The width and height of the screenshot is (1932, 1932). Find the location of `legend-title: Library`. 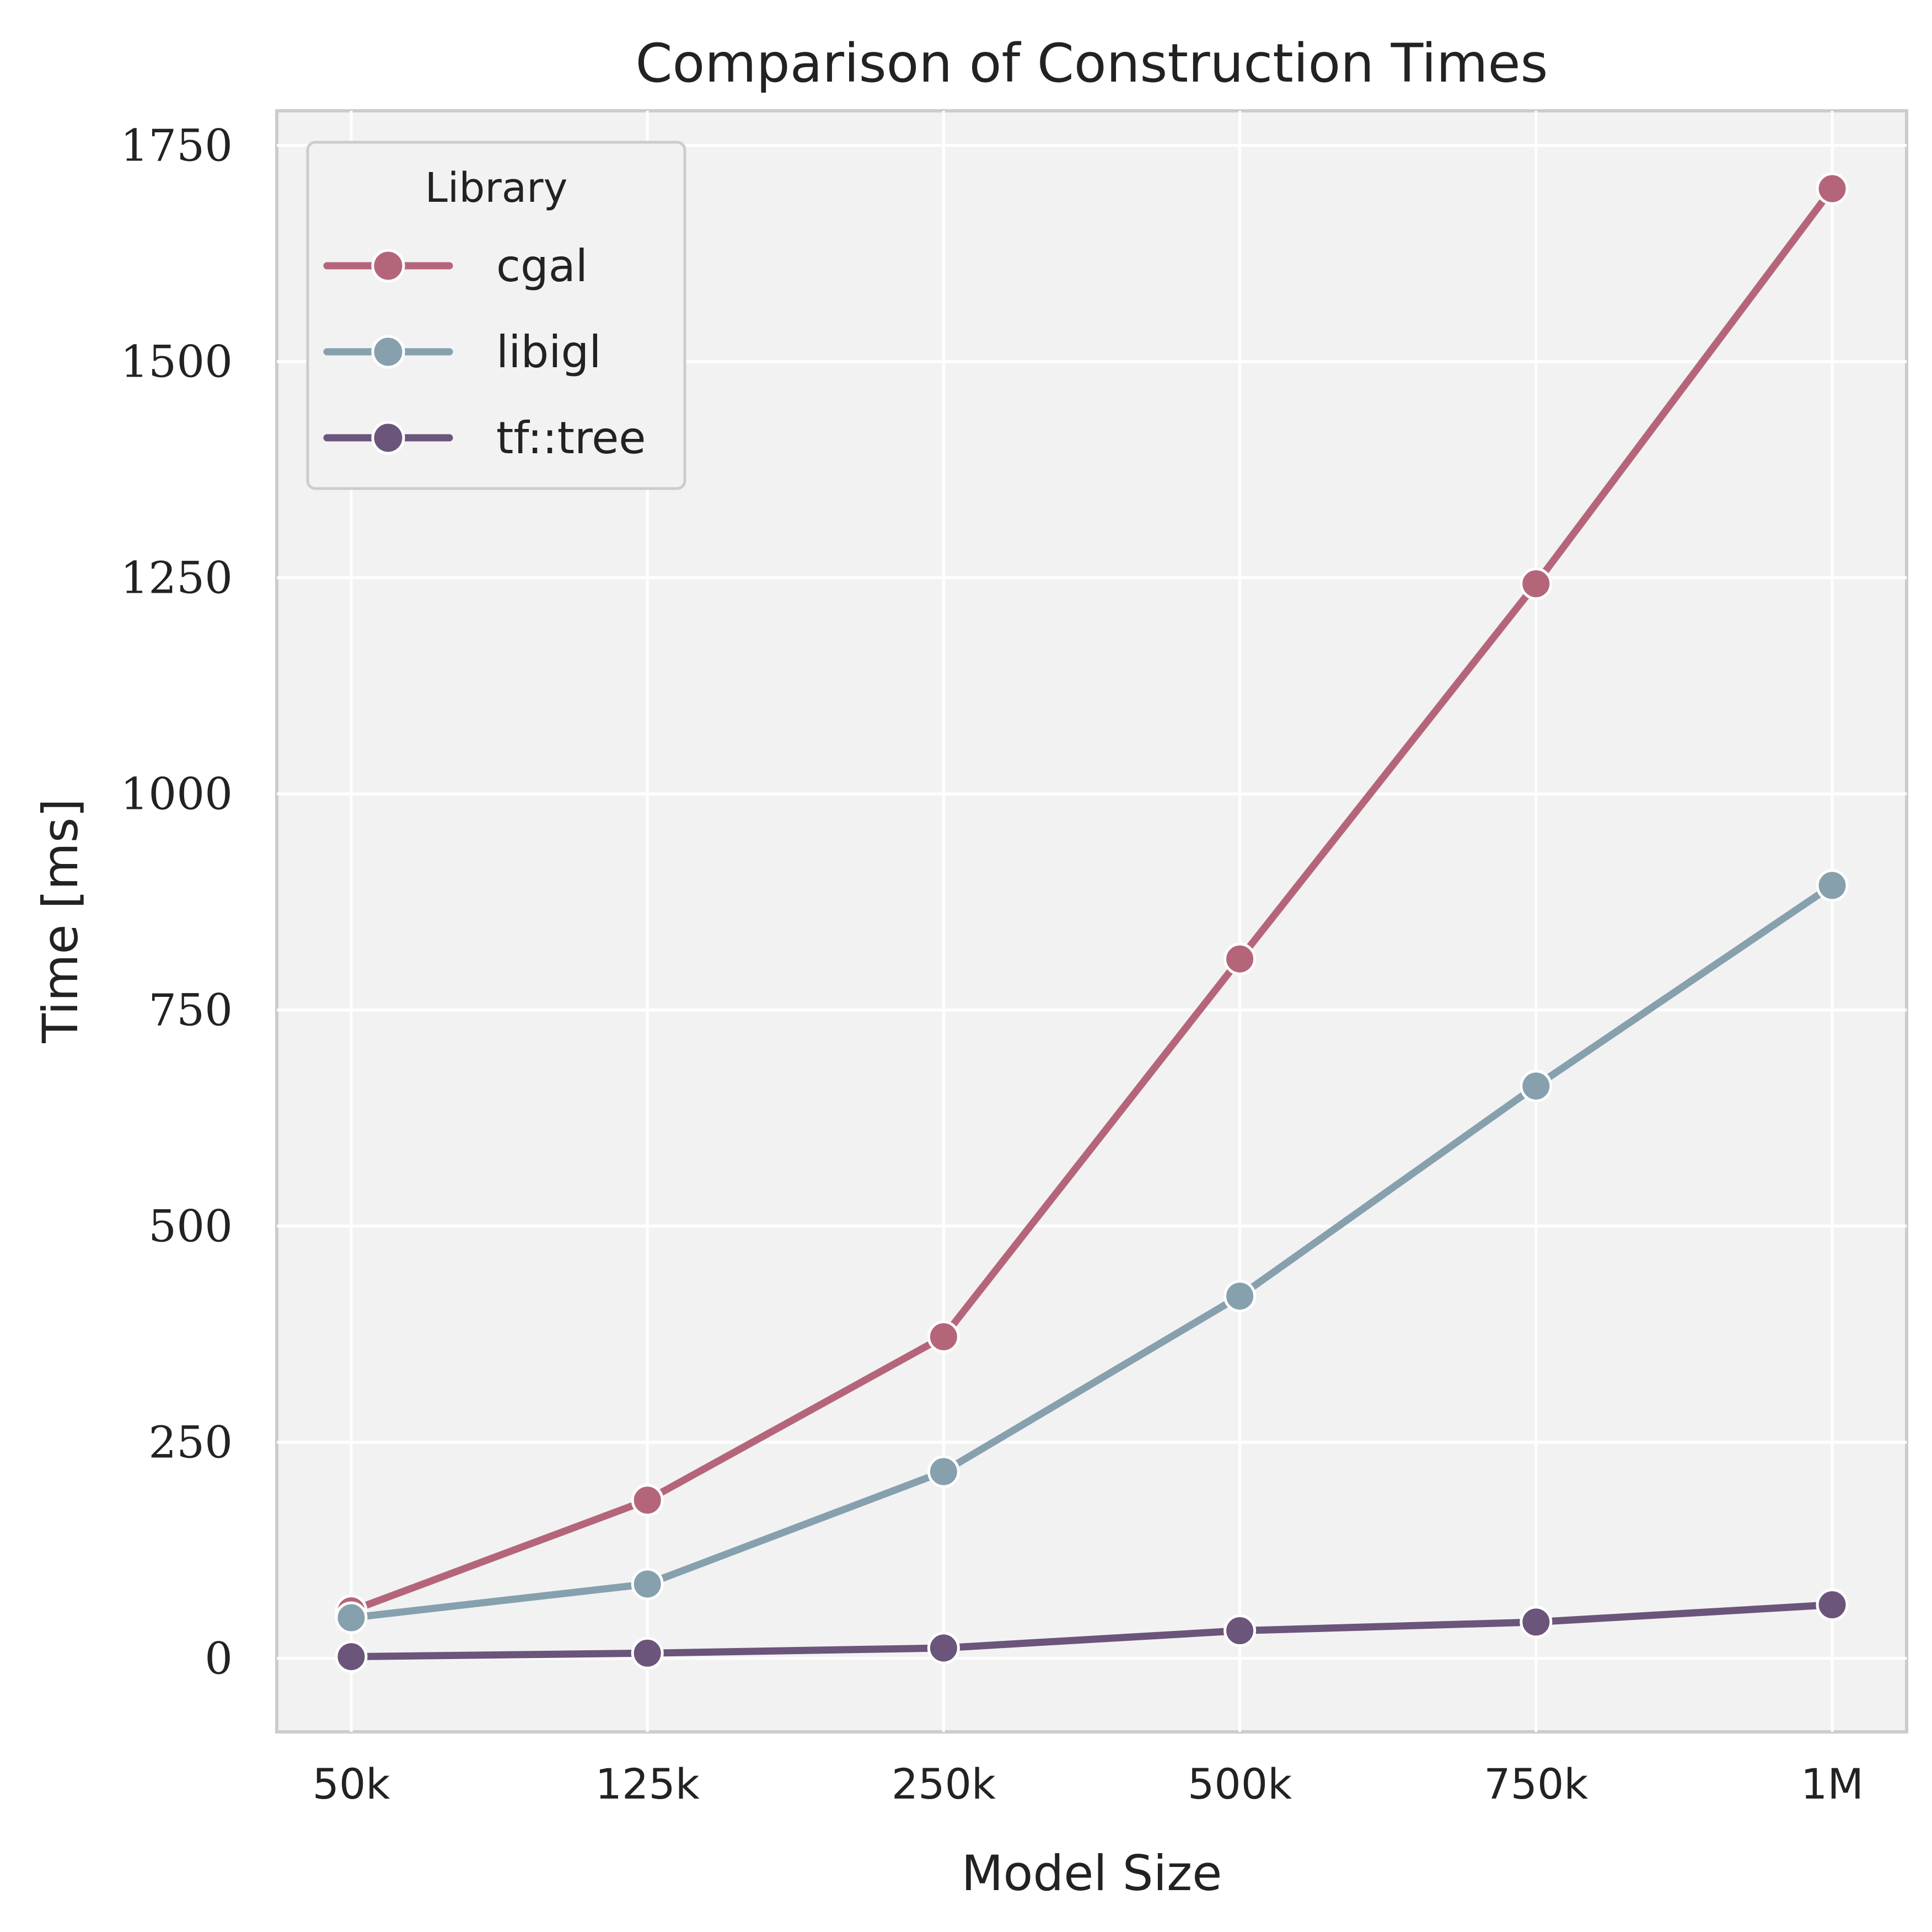

legend-title: Library is located at coordinates (497, 188).